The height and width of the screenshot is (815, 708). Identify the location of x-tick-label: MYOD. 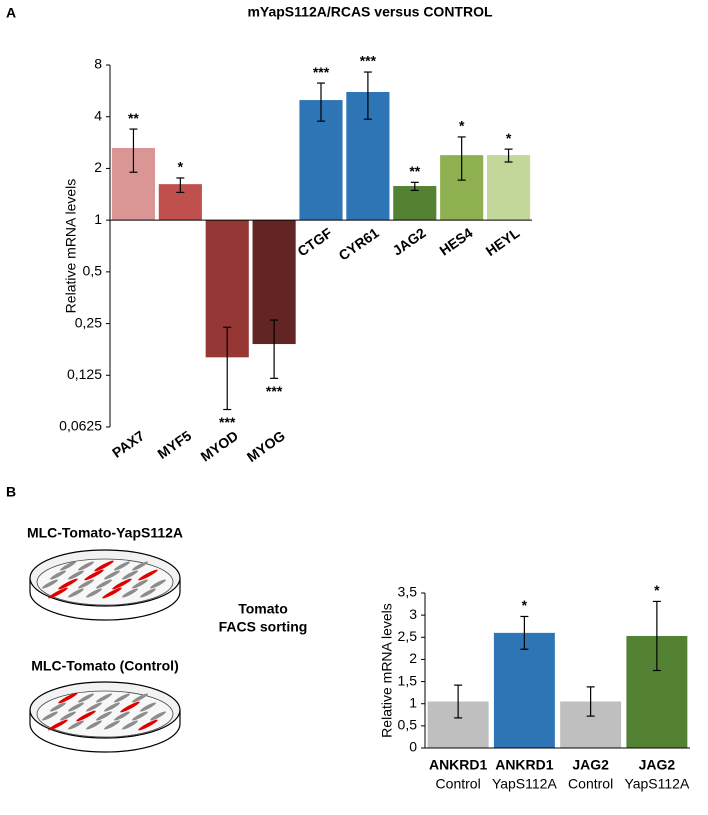
(219, 445).